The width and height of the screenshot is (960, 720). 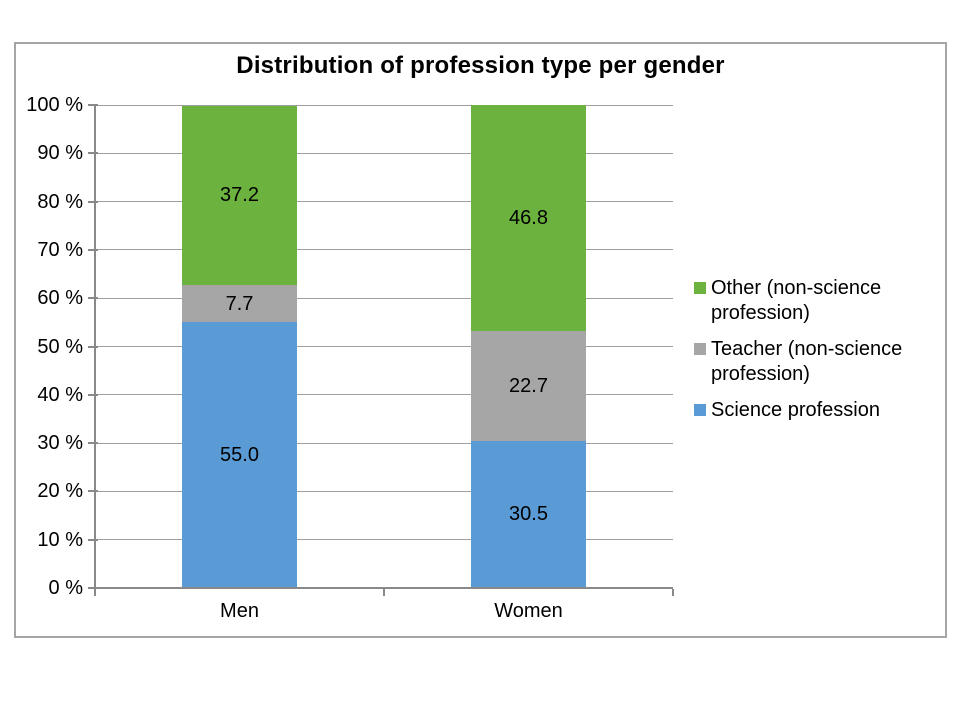 I want to click on bar-segment-men-science, so click(x=239, y=455).